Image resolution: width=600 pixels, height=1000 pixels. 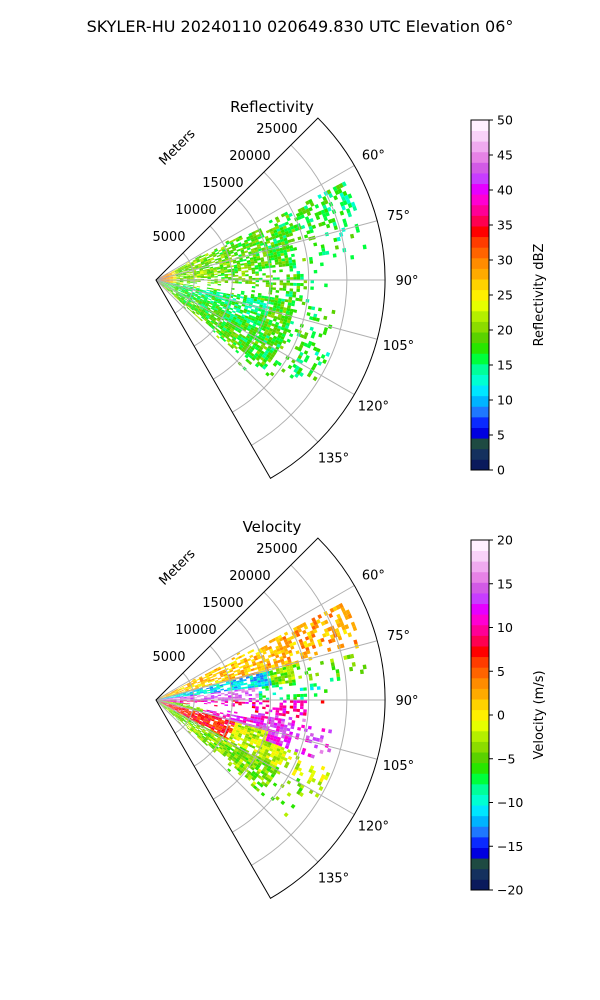 I want to click on colorbar-segment, so click(x=480, y=157).